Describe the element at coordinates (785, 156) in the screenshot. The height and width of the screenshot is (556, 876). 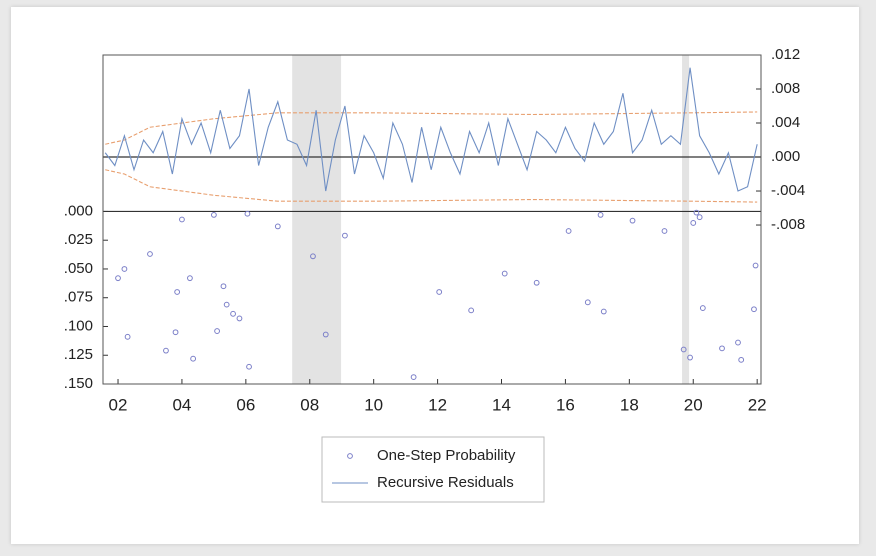
I see `y2-tick-label: .000` at that location.